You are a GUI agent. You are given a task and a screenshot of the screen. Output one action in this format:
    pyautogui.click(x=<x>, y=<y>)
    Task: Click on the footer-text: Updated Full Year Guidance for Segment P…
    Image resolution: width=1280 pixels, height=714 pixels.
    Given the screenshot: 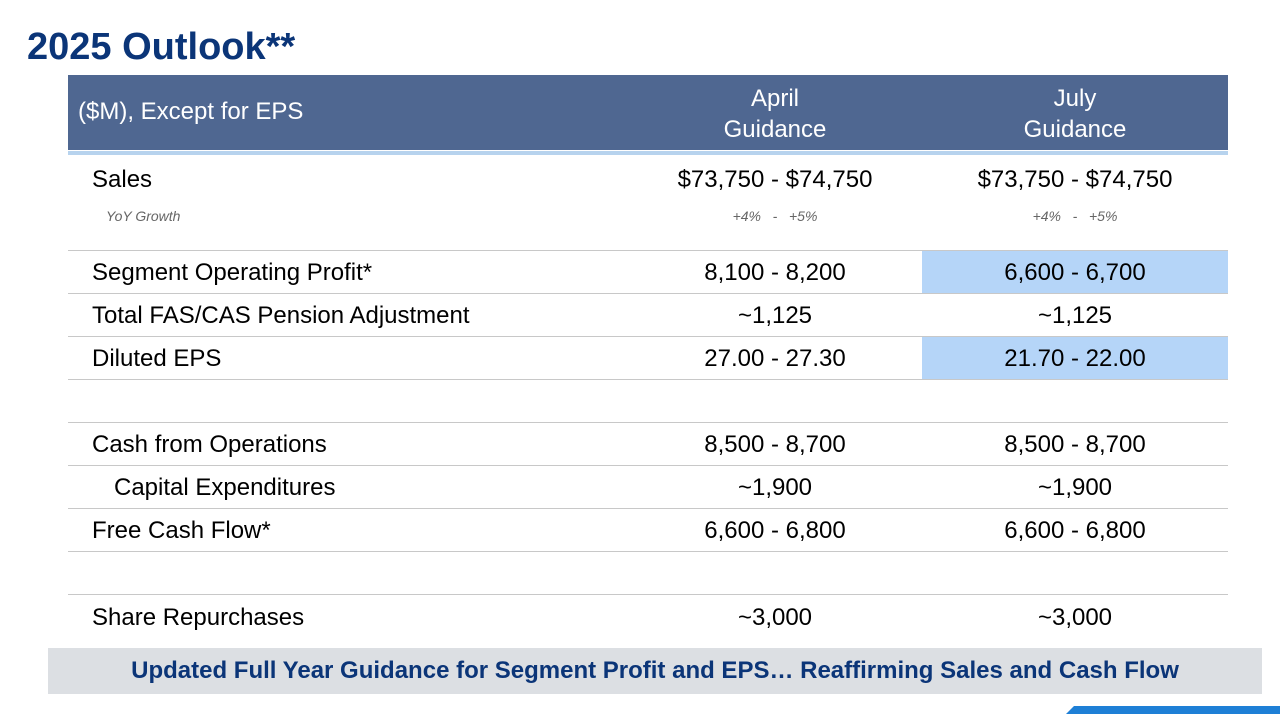 What is the action you would take?
    pyautogui.click(x=655, y=670)
    